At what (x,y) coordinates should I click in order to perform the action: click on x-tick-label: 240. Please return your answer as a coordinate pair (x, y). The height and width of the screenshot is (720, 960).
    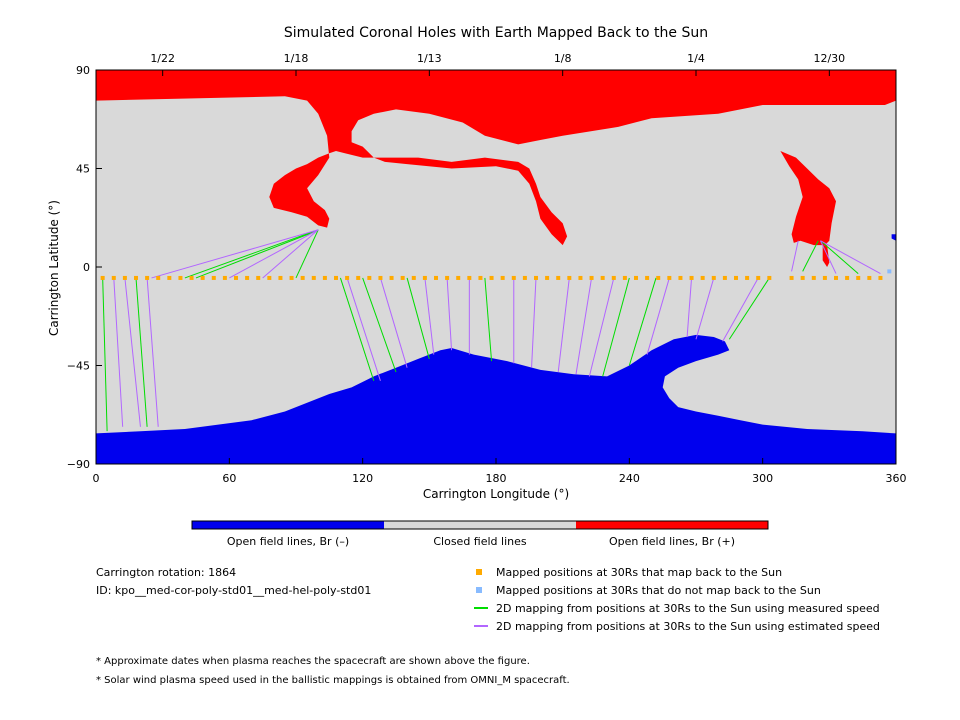
    Looking at the image, I should click on (629, 478).